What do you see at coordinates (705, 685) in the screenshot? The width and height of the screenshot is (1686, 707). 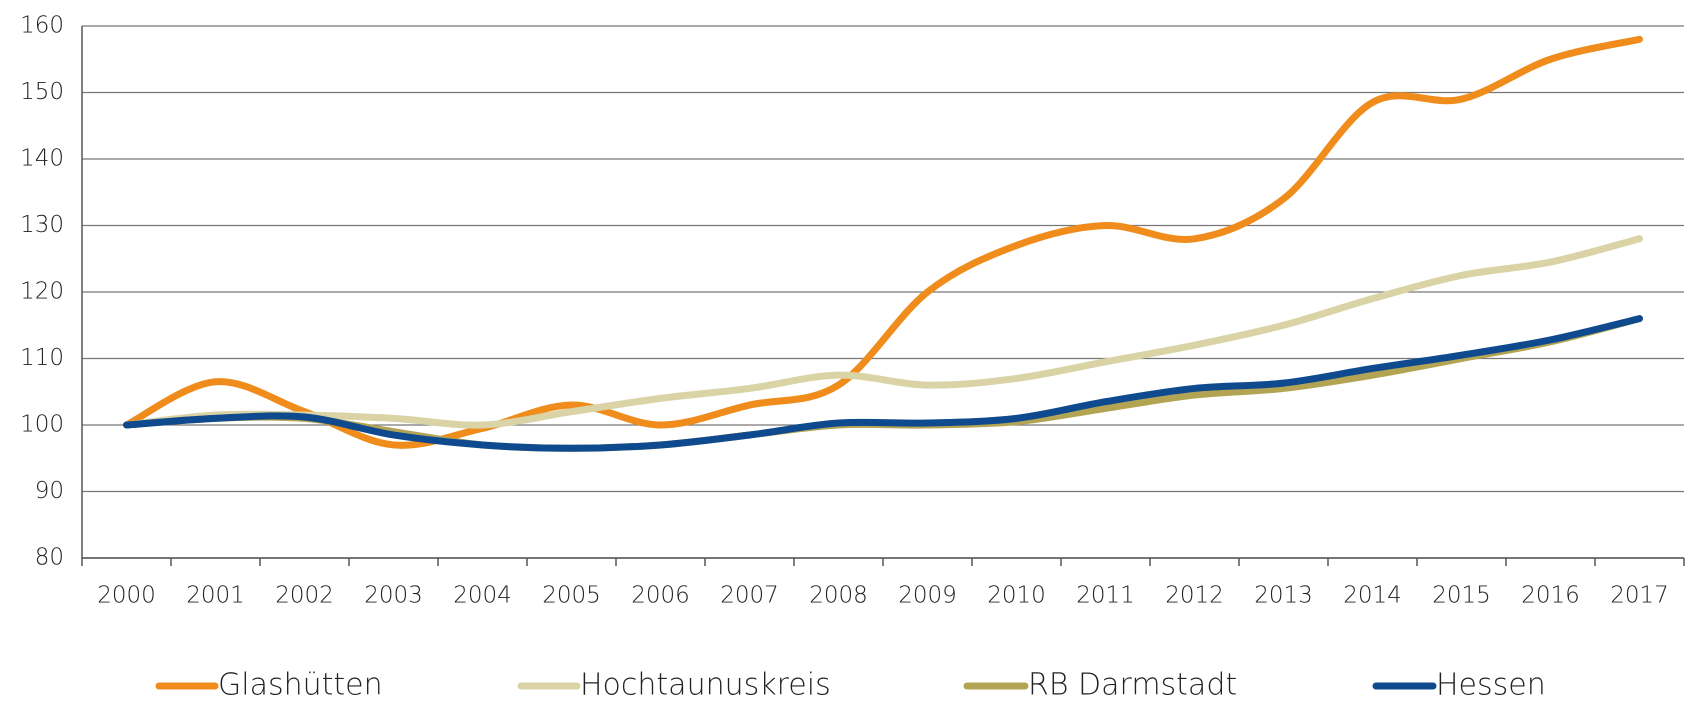 I see `legend-label: Hochtaunuskreis` at bounding box center [705, 685].